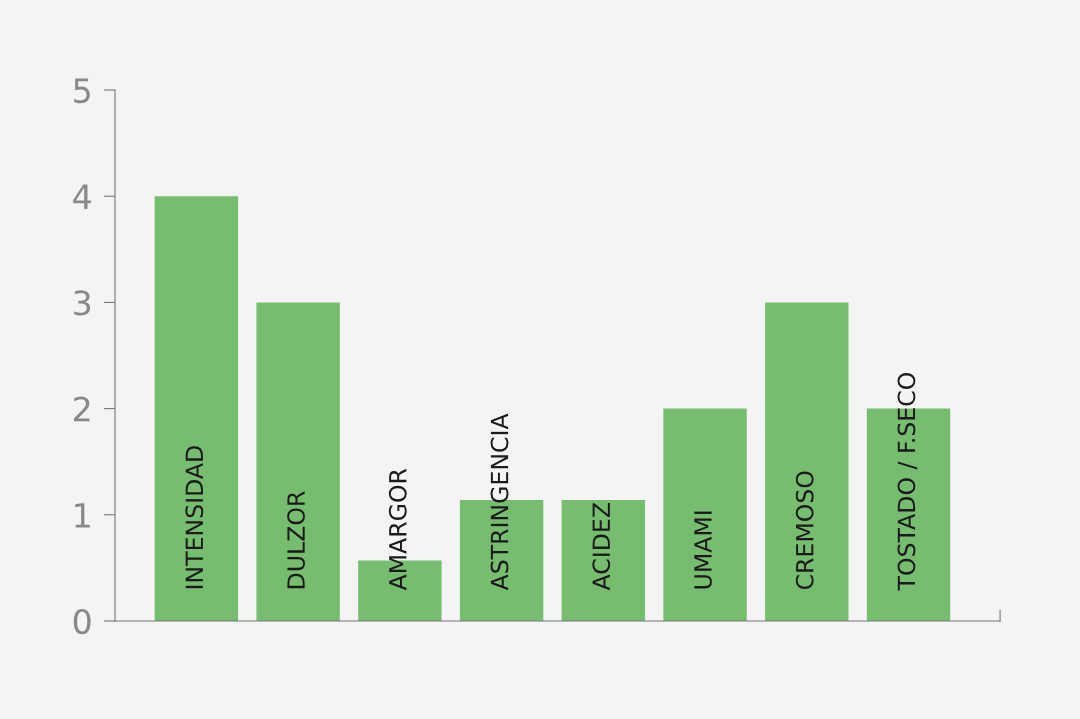  I want to click on y-tick-label: 5, so click(82, 91).